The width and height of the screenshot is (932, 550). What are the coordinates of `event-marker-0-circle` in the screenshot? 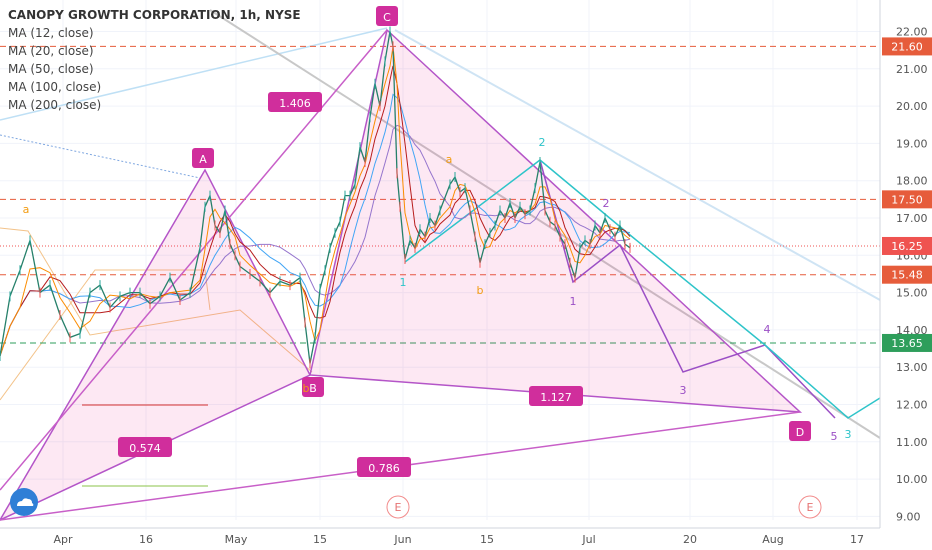 It's located at (398, 507).